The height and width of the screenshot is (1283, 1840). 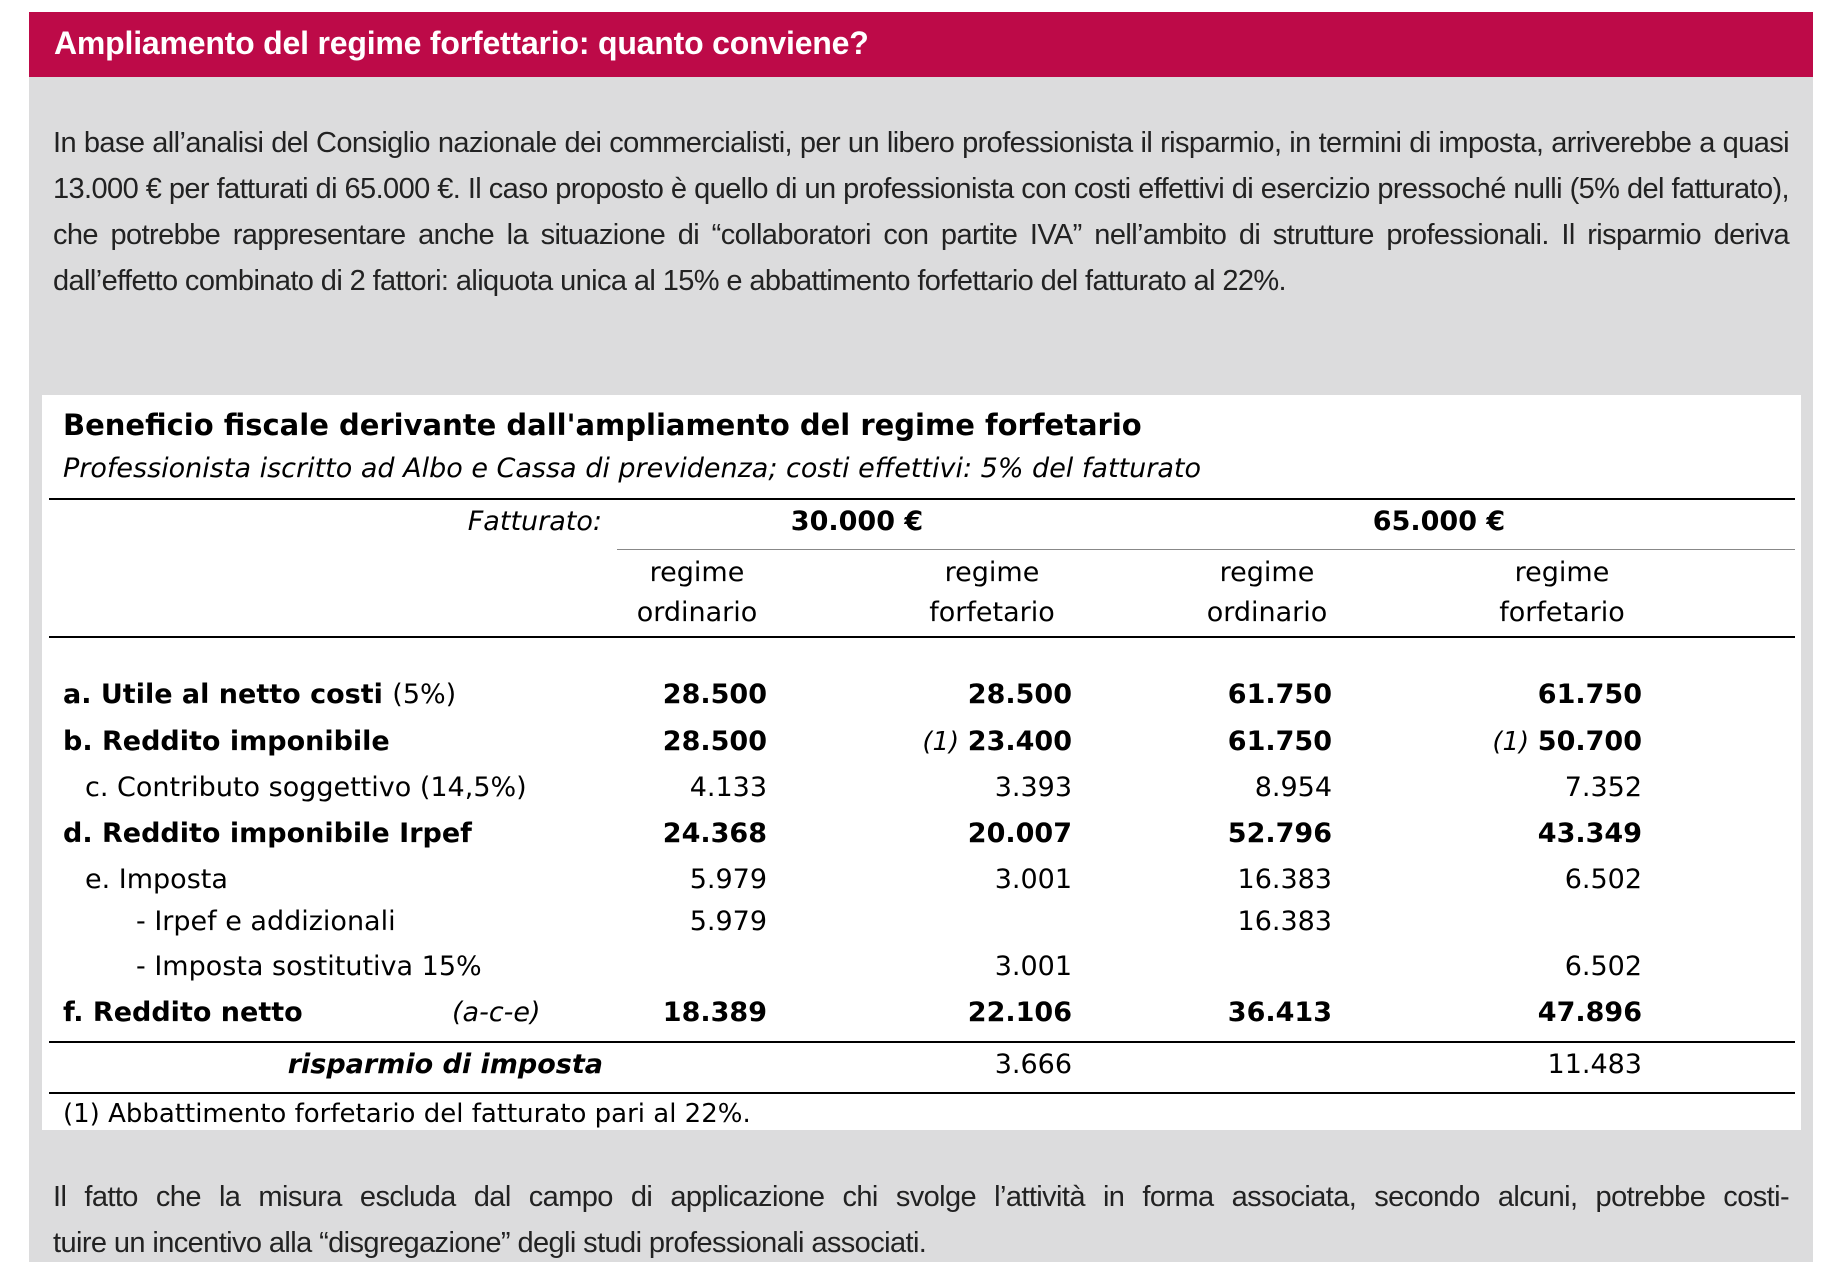 I want to click on cell-b-3: 61.750, so click(x=1279, y=741).